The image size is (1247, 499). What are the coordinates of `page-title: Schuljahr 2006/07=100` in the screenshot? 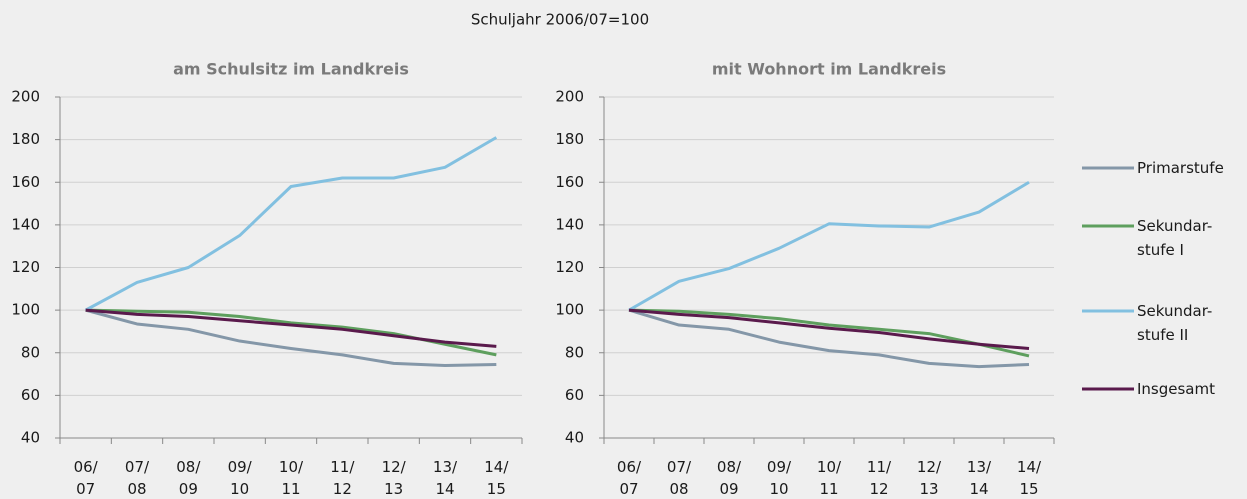 It's located at (560, 20).